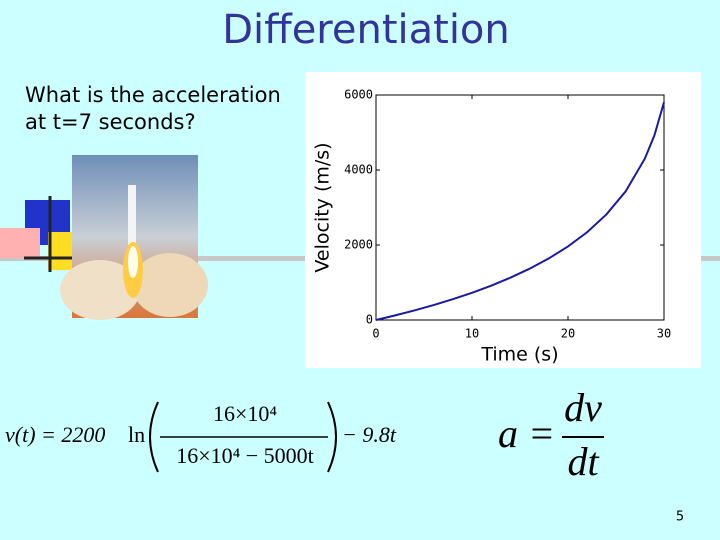 Image resolution: width=720 pixels, height=540 pixels. I want to click on rocket-photo, so click(134, 237).